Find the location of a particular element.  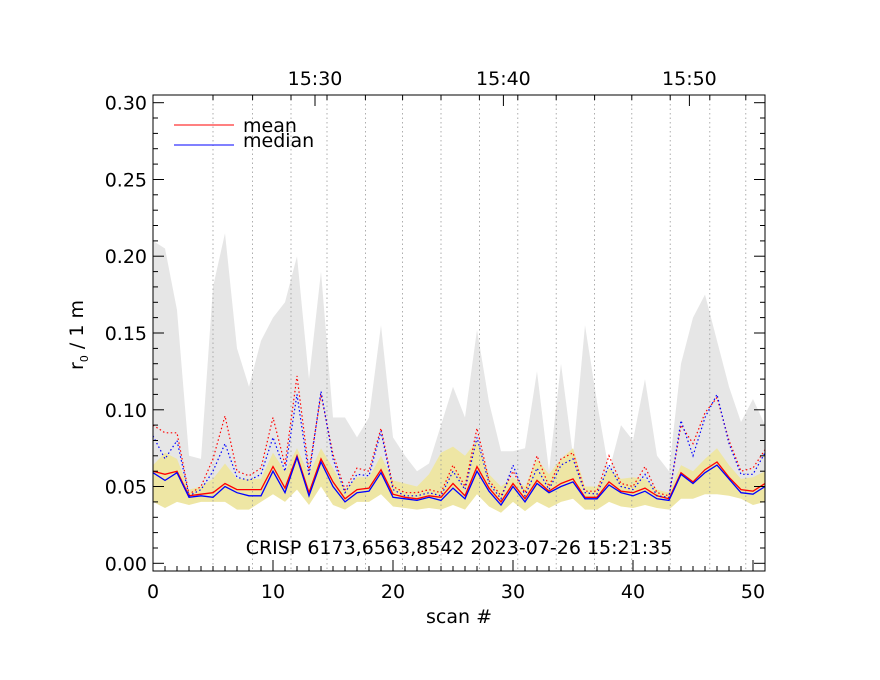

y-axis-title-subscript: 0 is located at coordinates (84, 358).